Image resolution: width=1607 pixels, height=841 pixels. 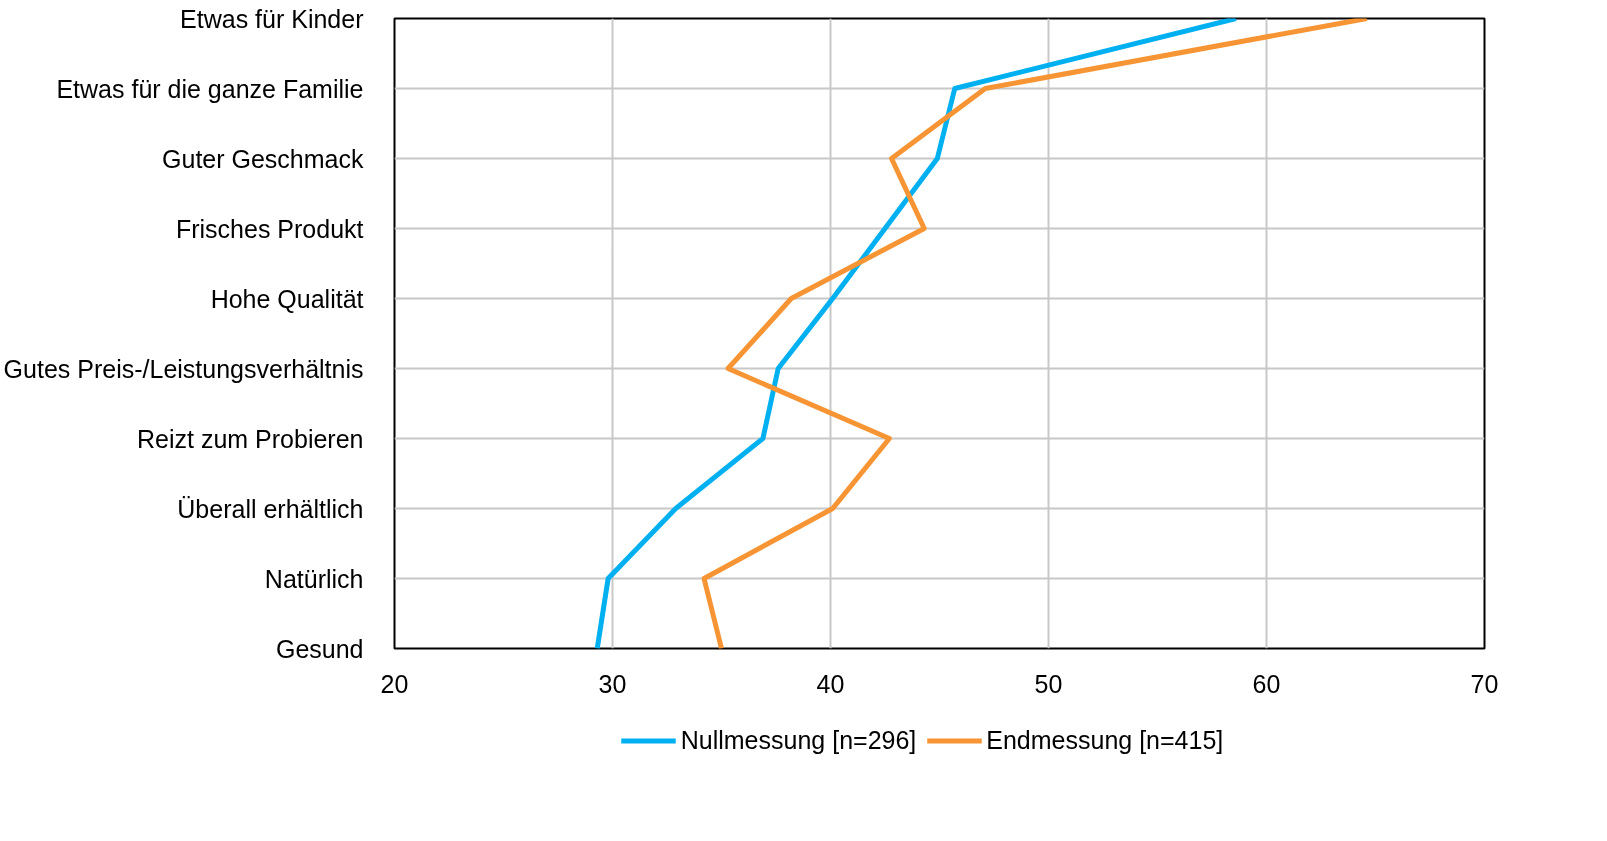 I want to click on y-tick-label: Gutes Preis-/Leistungsverhältnis, so click(x=183, y=368).